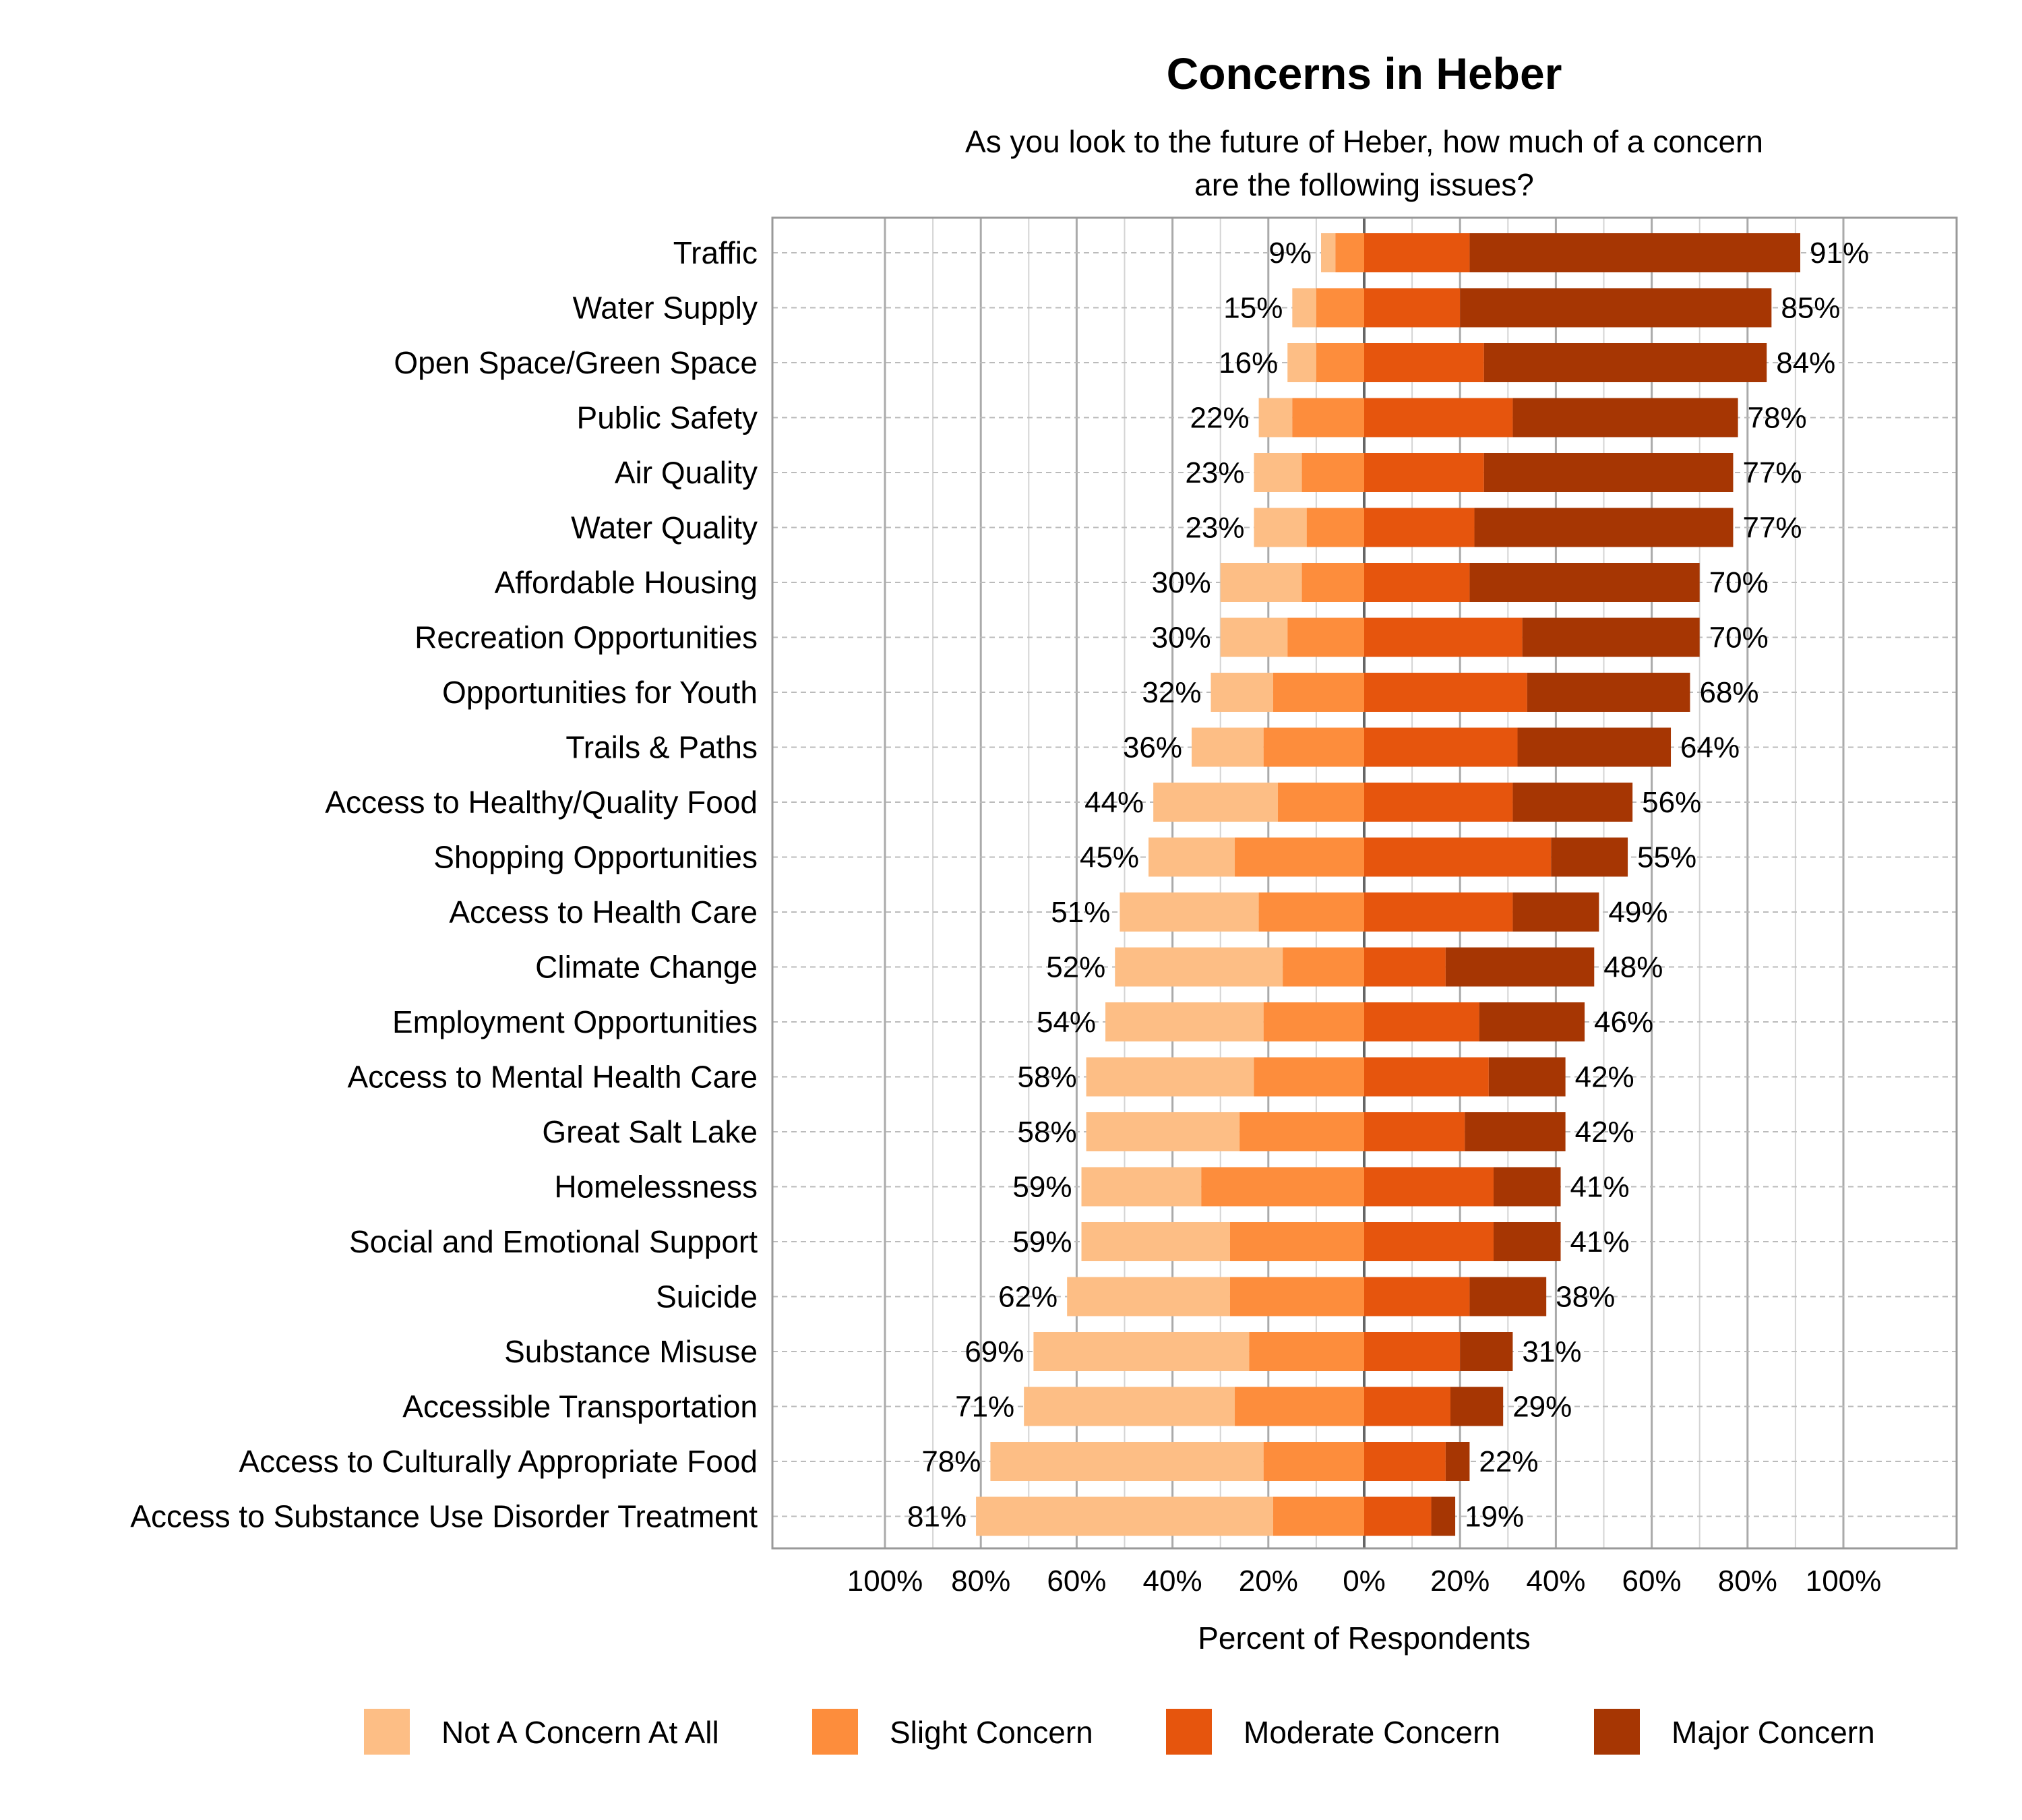 Image resolution: width=2022 pixels, height=1820 pixels. What do you see at coordinates (665, 308) in the screenshot?
I see `category-label: Water Supply` at bounding box center [665, 308].